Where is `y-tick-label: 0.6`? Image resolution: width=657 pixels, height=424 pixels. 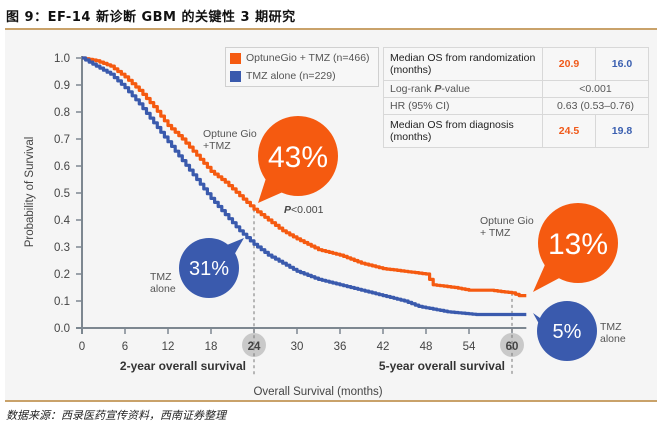
y-tick-label: 0.6 is located at coordinates (62, 167).